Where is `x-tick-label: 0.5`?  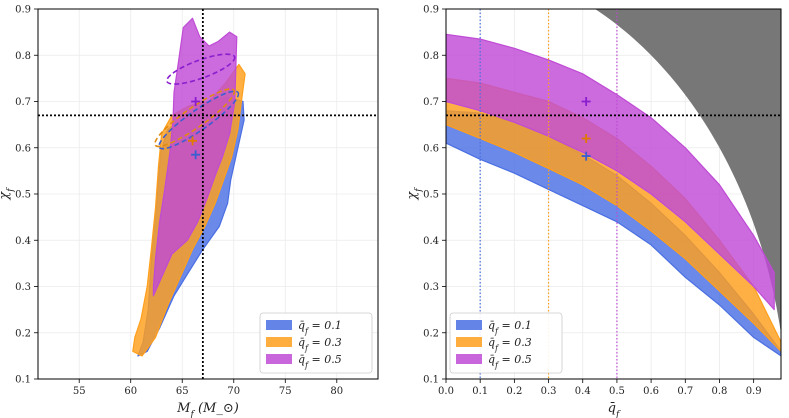 x-tick-label: 0.5 is located at coordinates (617, 391).